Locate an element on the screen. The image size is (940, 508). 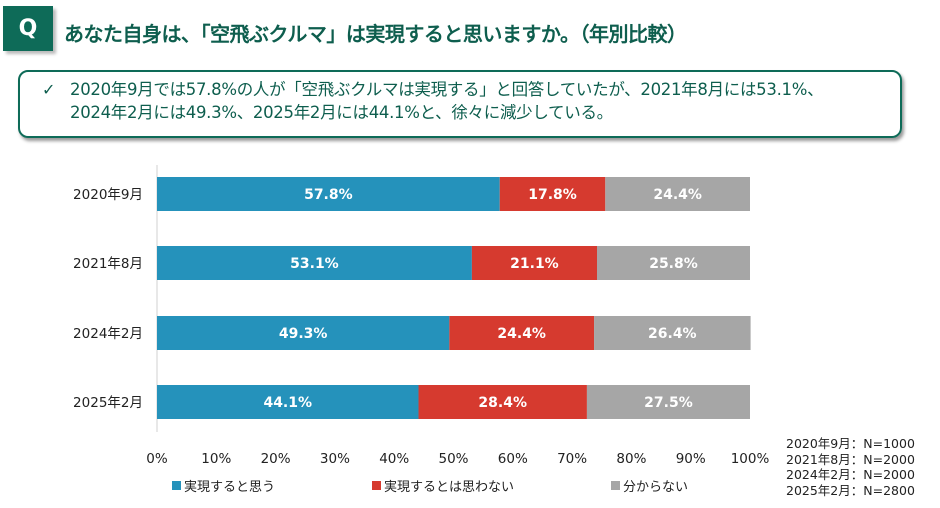
legend-item: 実現すると思う is located at coordinates (223, 485).